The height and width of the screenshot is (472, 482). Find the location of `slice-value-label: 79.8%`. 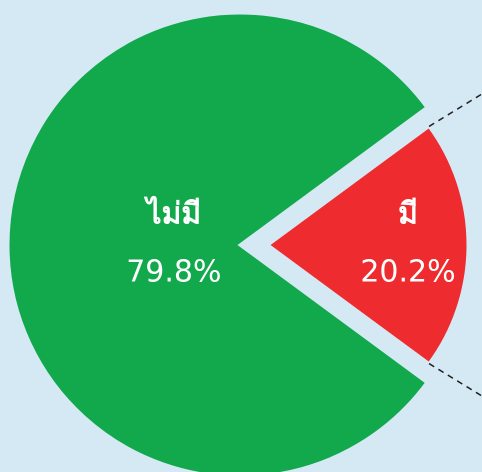

slice-value-label: 79.8% is located at coordinates (173, 272).